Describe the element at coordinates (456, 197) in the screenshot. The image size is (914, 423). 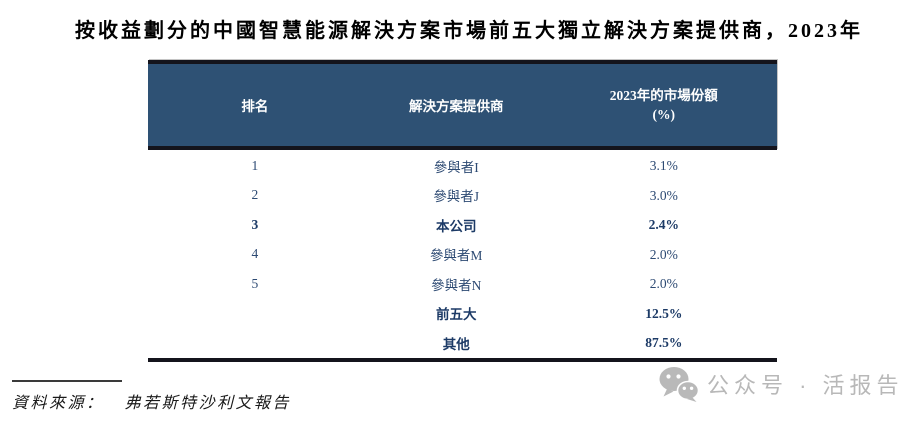
I see `cell-provider: 參與者J` at that location.